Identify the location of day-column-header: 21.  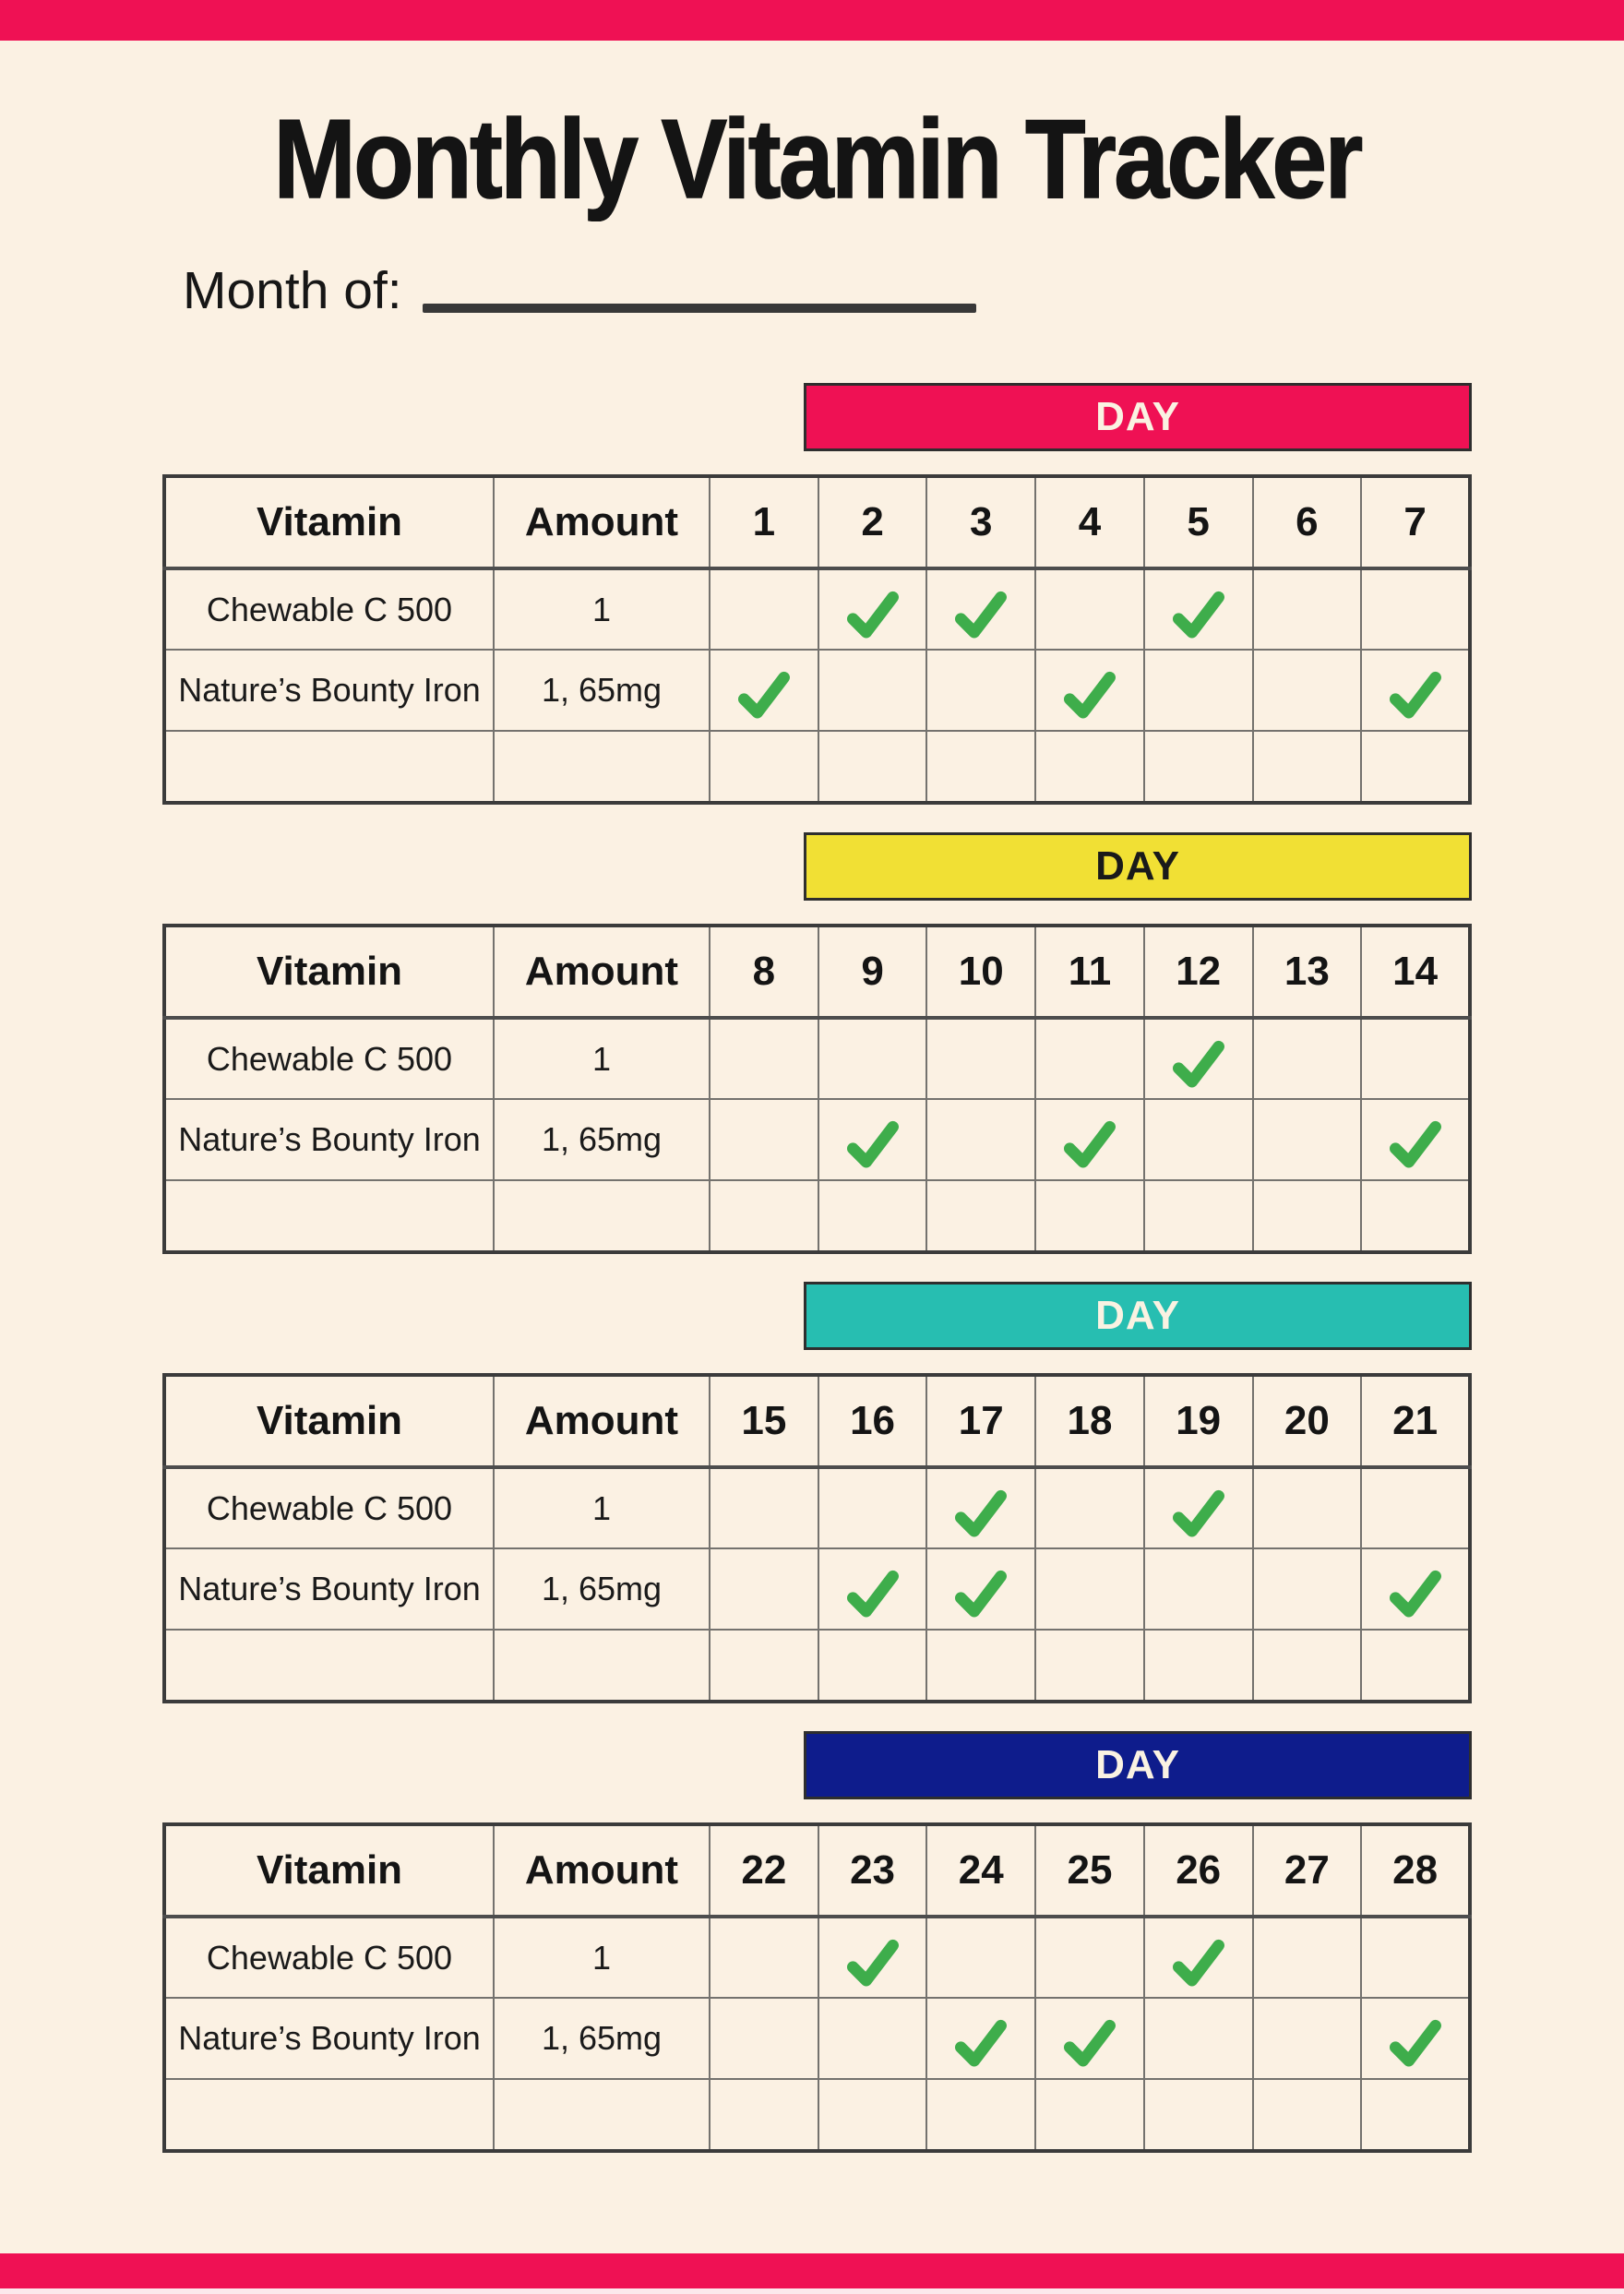
(1415, 1422).